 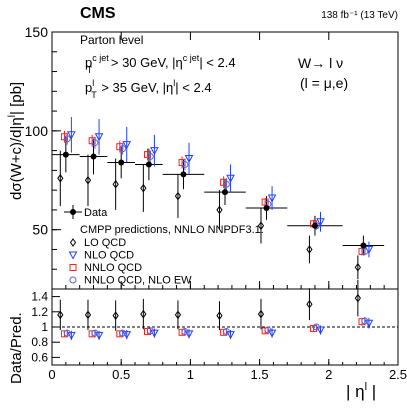 I want to click on jet-cut-p: p, so click(x=88, y=62).